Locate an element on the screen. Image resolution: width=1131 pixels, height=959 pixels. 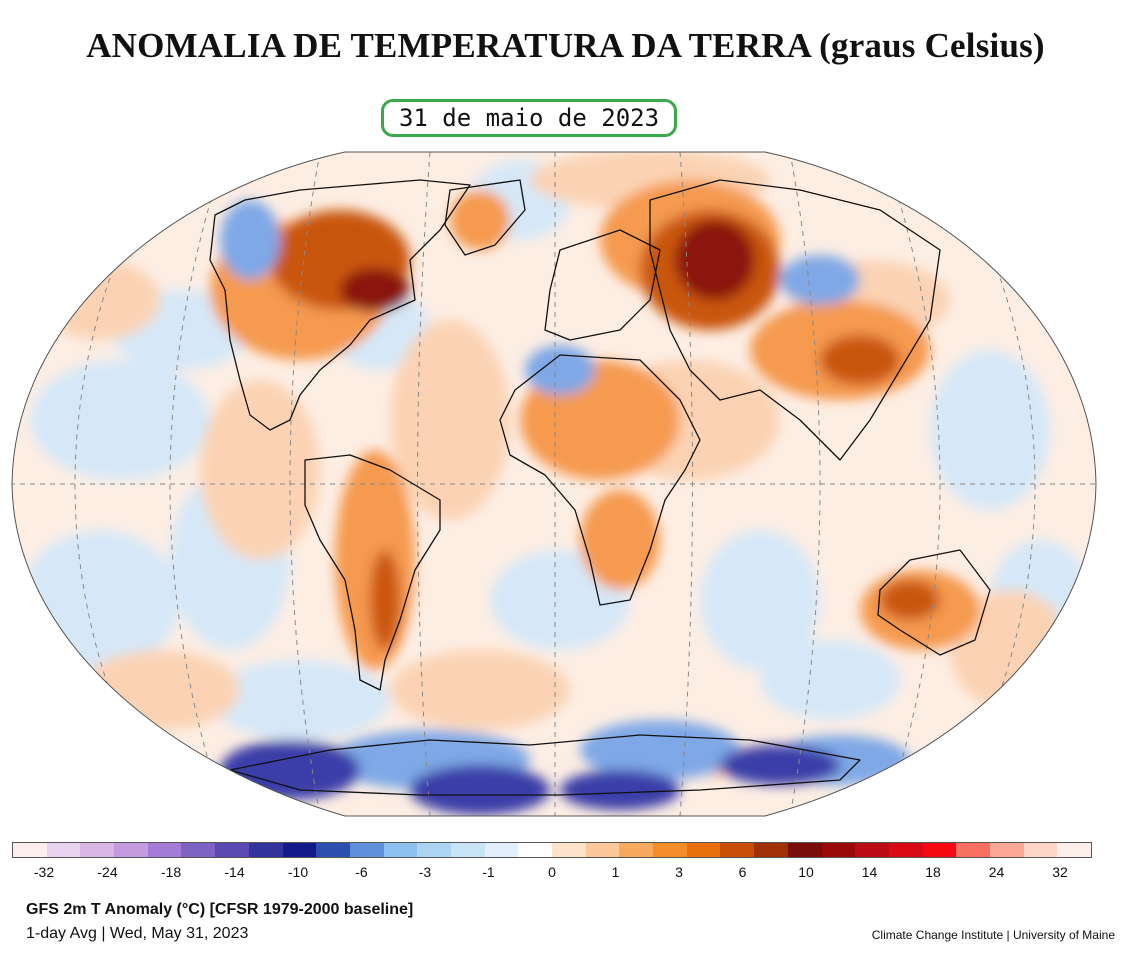
colorbar-tick-label: 10 is located at coordinates (806, 872).